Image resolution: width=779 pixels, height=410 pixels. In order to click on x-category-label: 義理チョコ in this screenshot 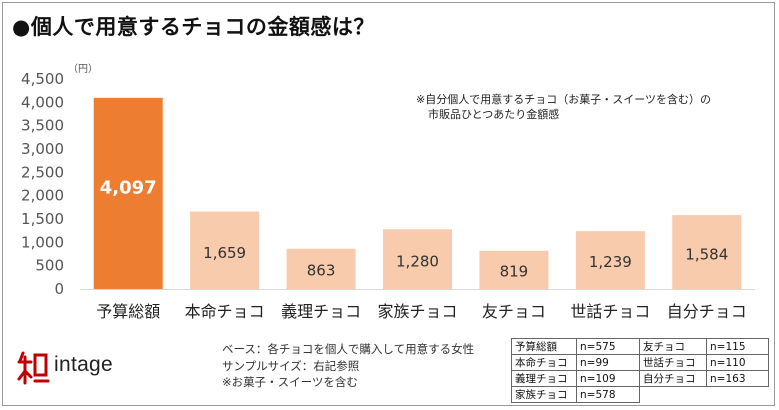, I will do `click(321, 311)`.